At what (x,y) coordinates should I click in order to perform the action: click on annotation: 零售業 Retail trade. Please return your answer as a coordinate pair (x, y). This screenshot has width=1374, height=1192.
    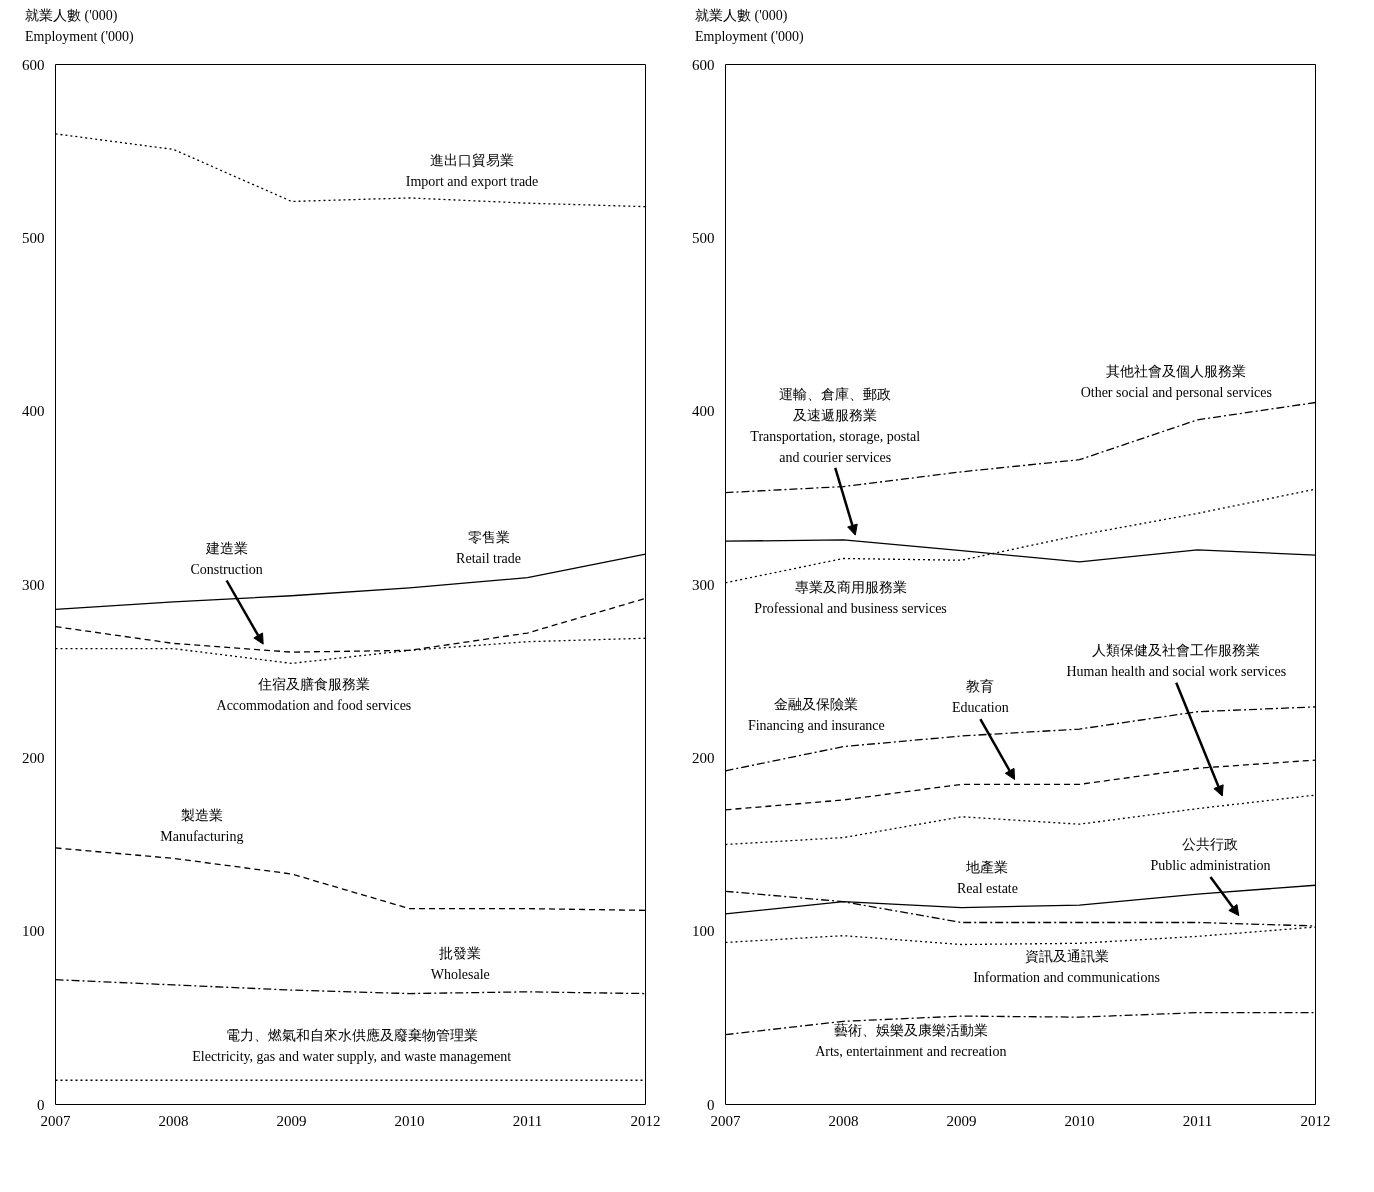
    Looking at the image, I should click on (489, 548).